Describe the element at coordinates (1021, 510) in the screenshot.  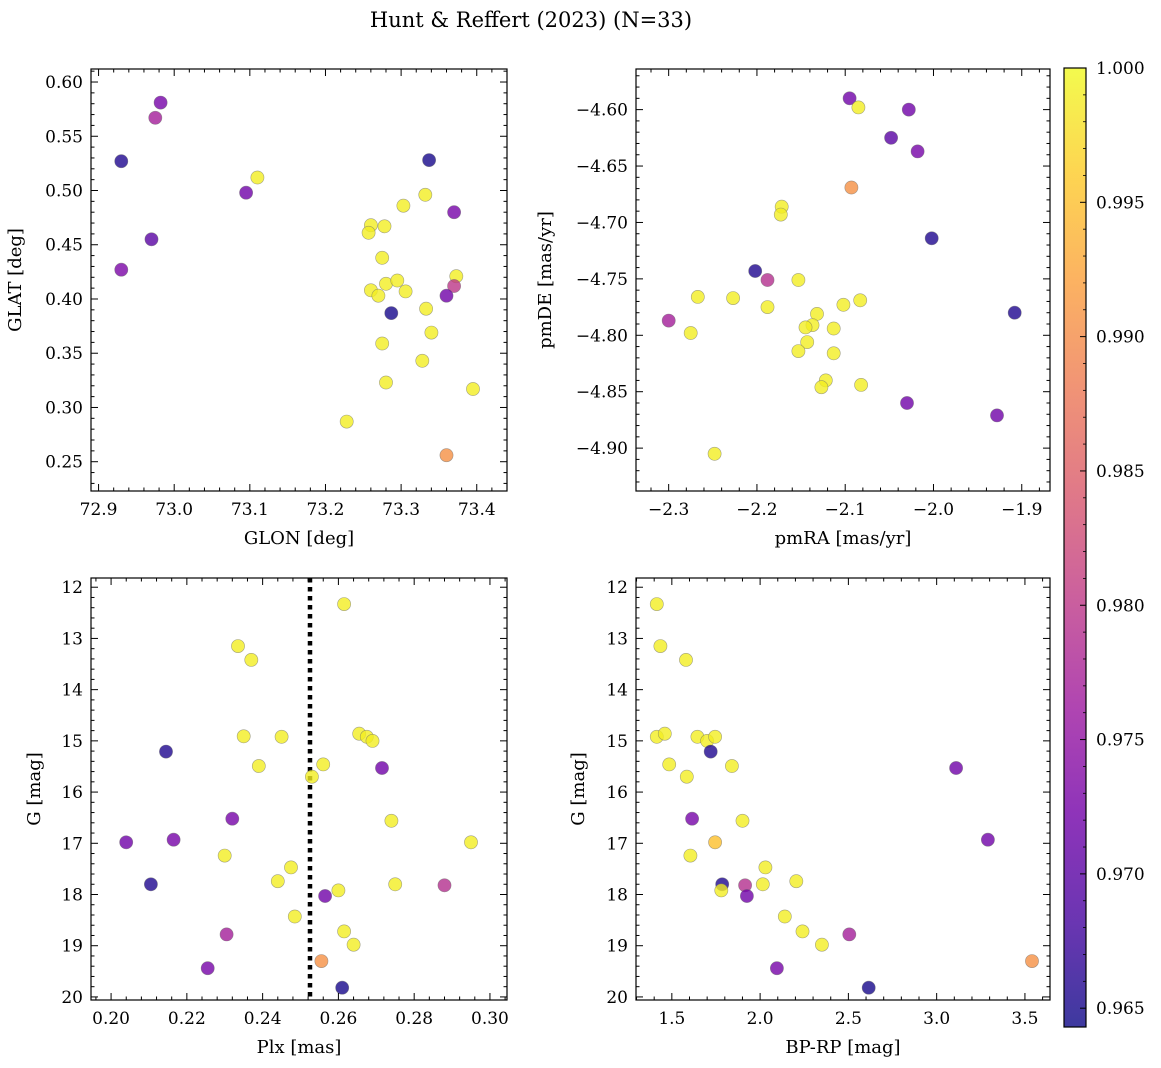
I see `x-tick-label: −1.9` at that location.